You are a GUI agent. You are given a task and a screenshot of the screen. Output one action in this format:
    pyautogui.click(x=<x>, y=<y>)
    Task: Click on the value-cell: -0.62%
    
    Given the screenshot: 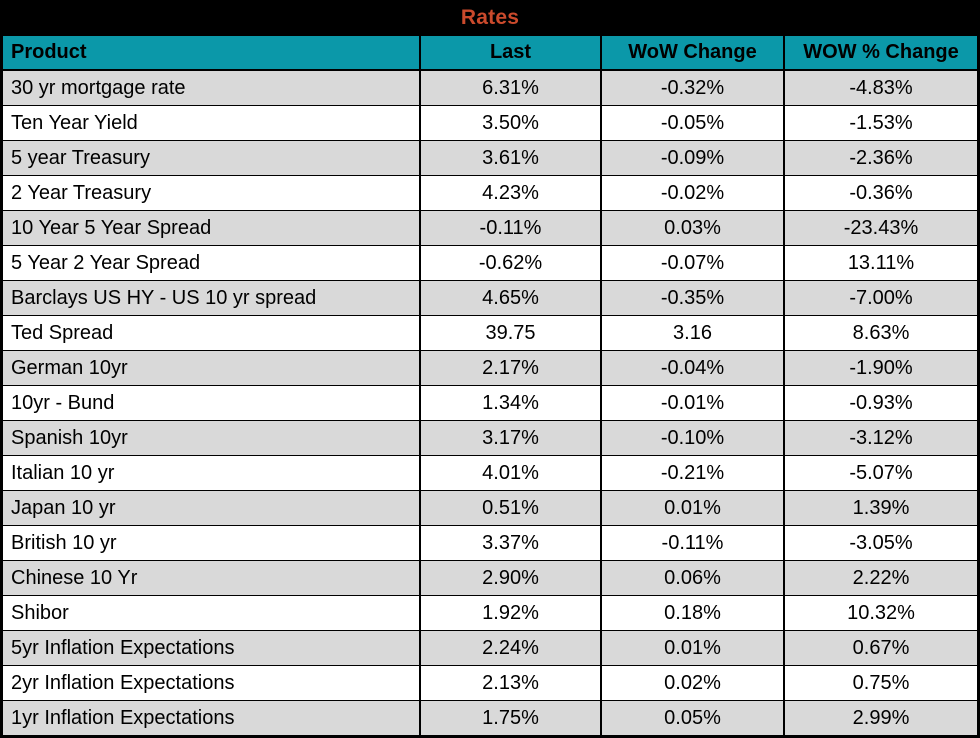 What is the action you would take?
    pyautogui.click(x=510, y=263)
    